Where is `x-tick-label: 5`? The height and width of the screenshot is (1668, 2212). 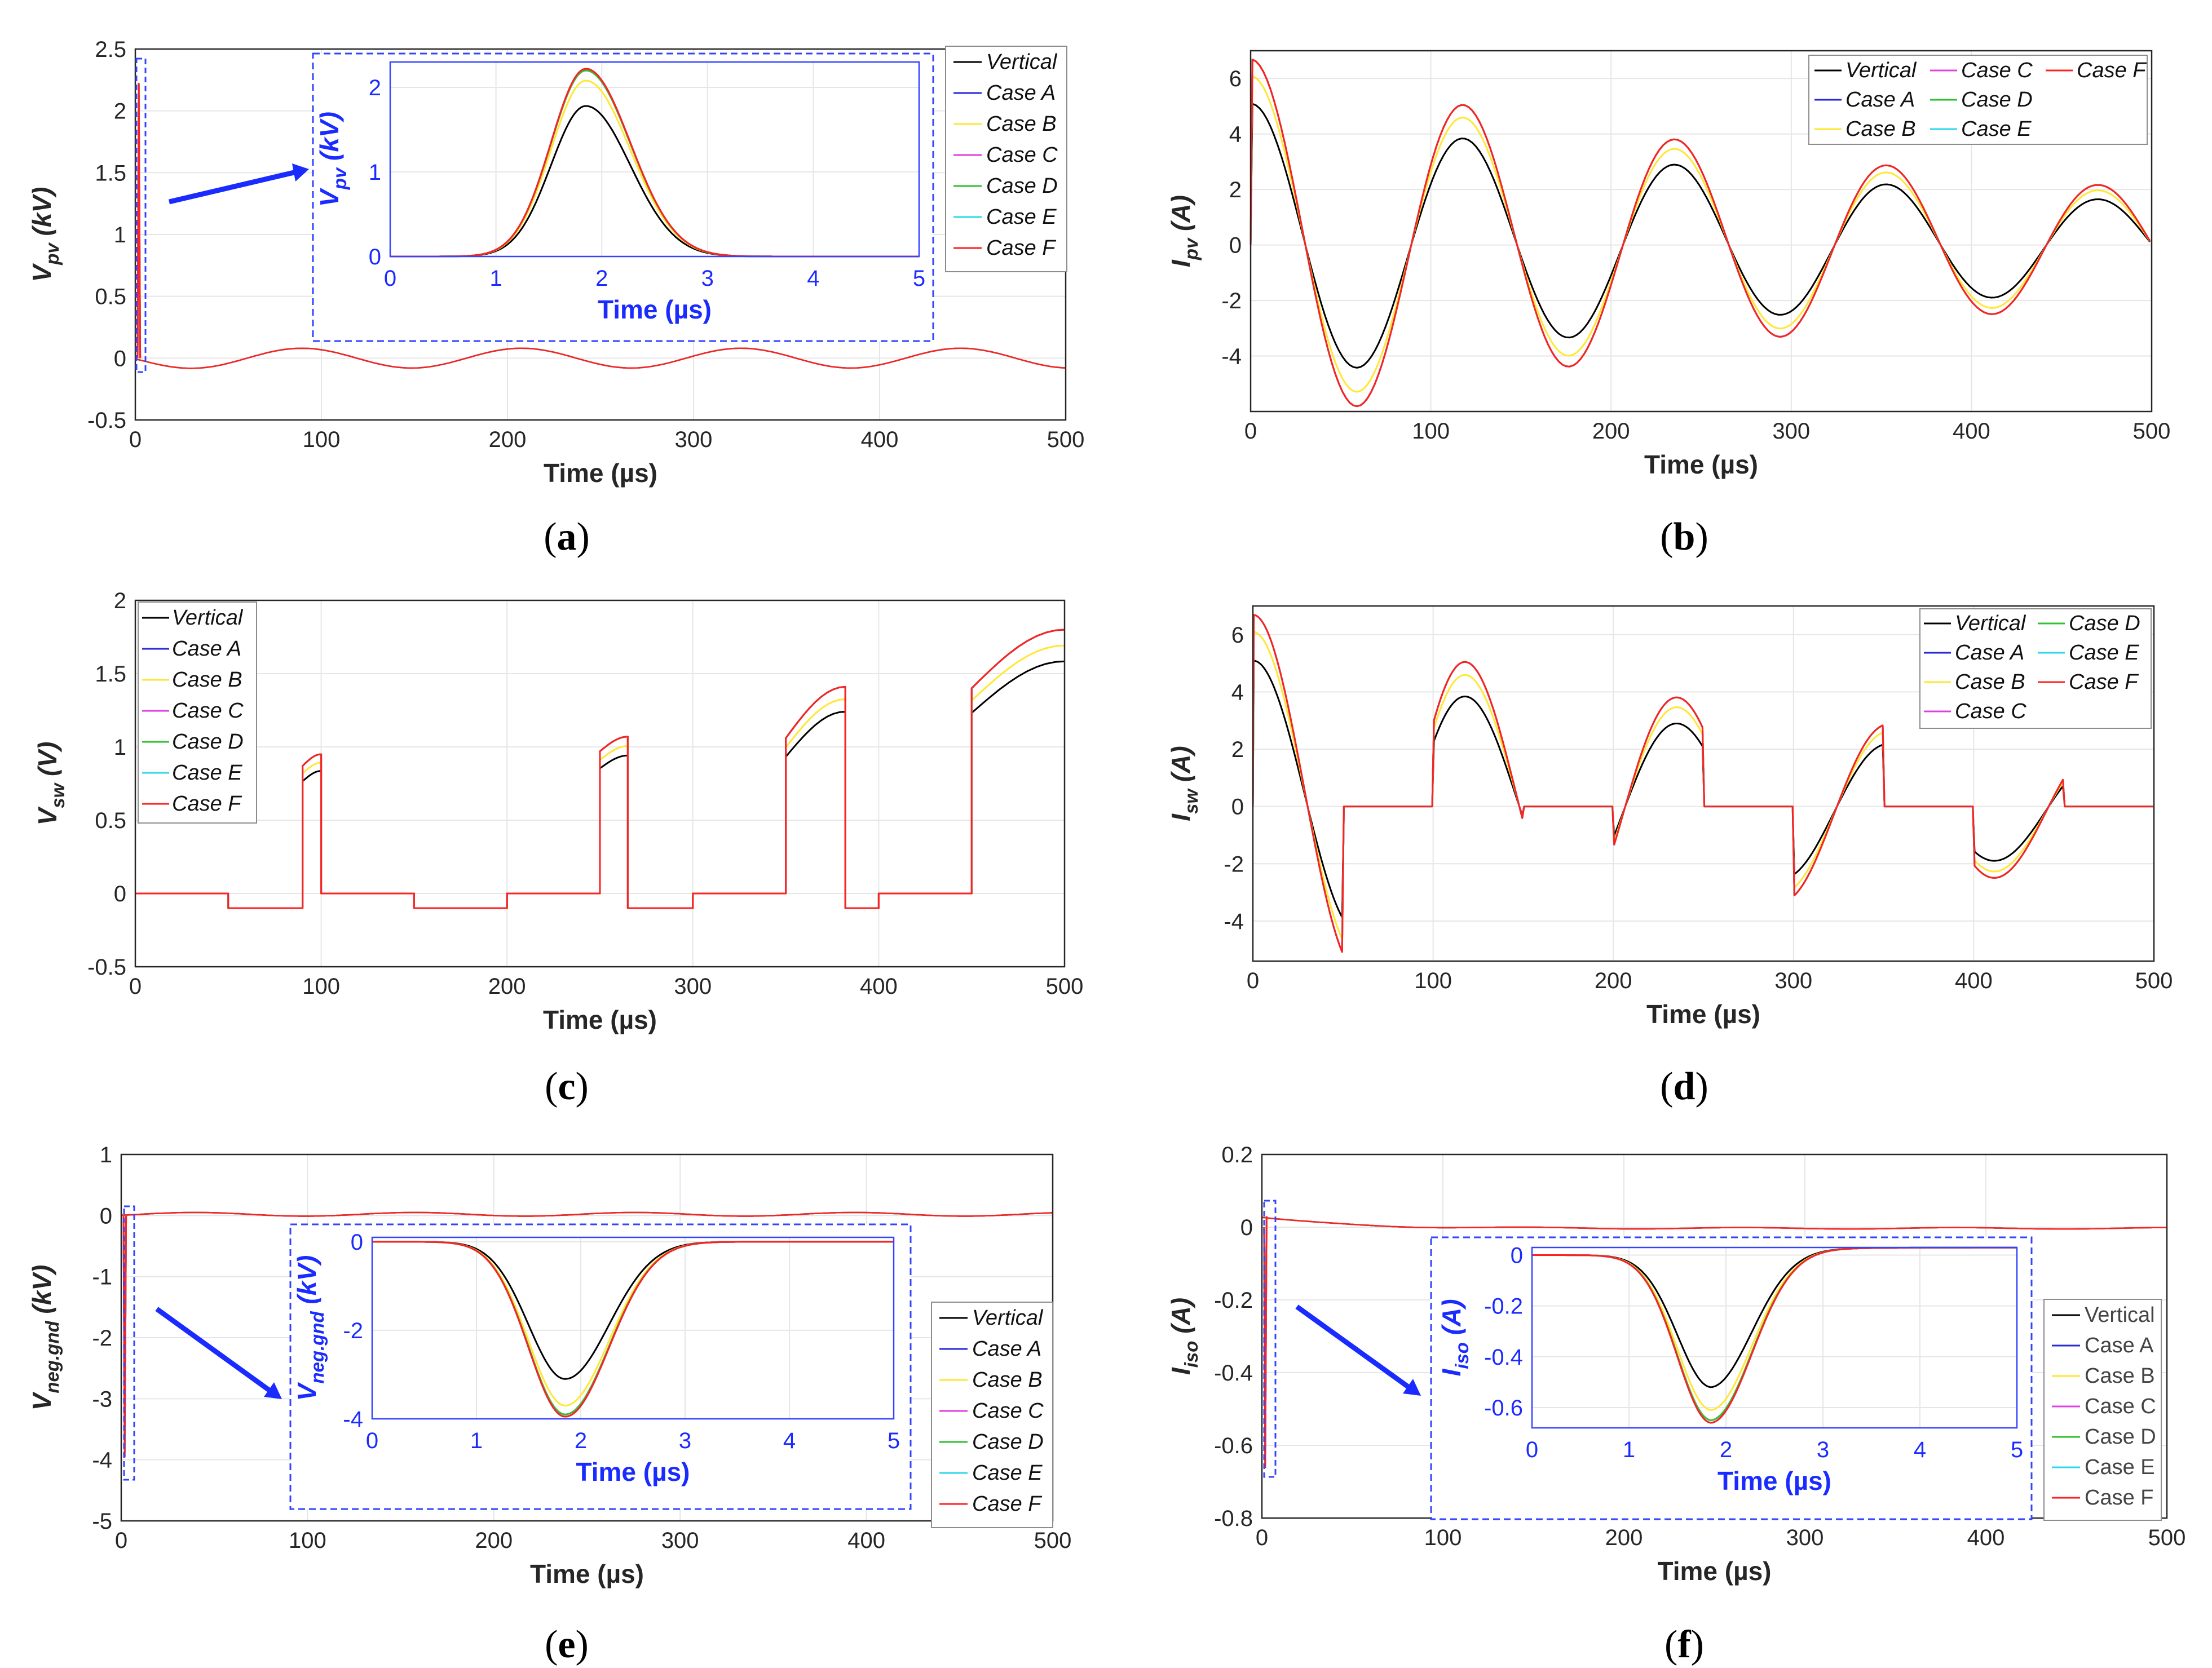 x-tick-label: 5 is located at coordinates (919, 279).